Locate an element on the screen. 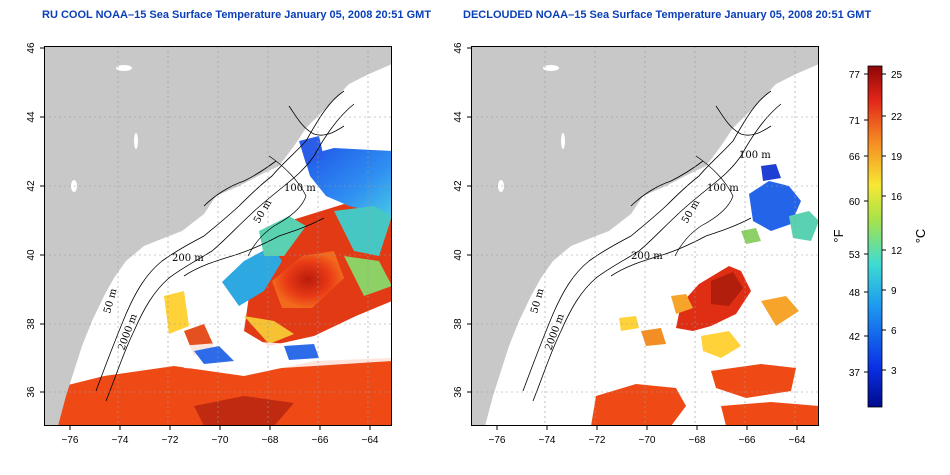  left-lon-tick-labels: −76 −74 −72 −70 −68 −66 −64 is located at coordinates (220, 440).